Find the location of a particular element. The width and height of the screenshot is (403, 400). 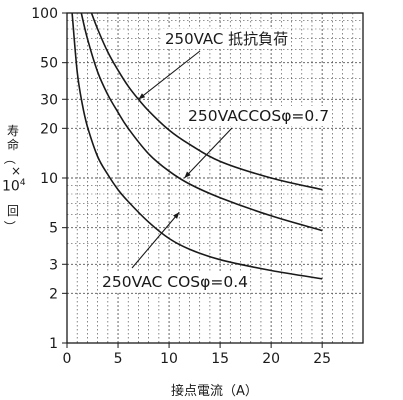

x-tick-label: 15 is located at coordinates (220, 359).